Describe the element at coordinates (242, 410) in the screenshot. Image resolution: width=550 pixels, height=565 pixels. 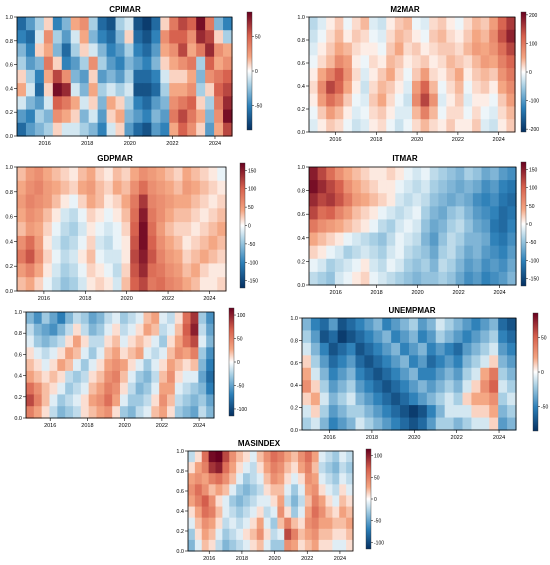
I see `colorbar-tick-label: -100` at that location.